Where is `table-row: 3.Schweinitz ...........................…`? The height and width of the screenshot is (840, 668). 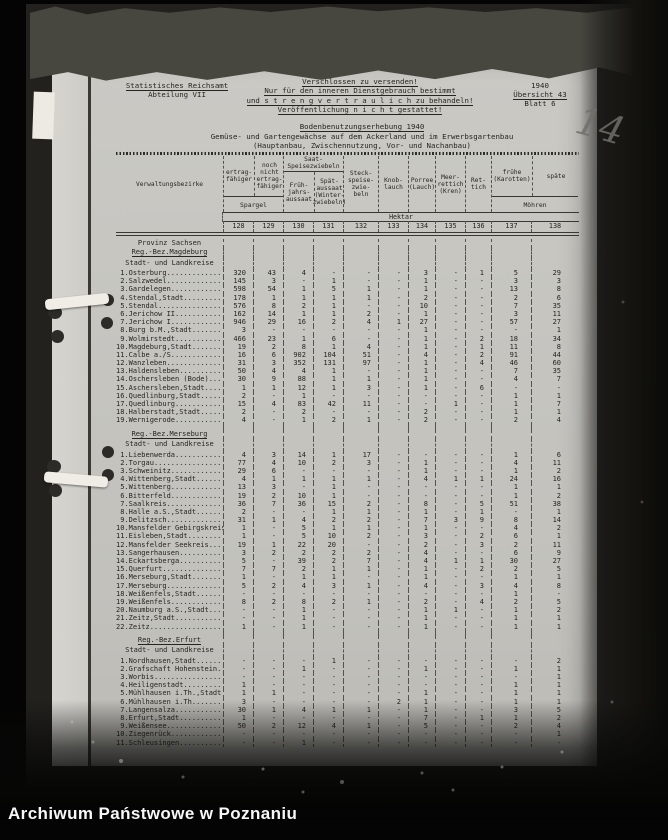 table-row: 3.Schweinitz ...........................… is located at coordinates (347, 471).